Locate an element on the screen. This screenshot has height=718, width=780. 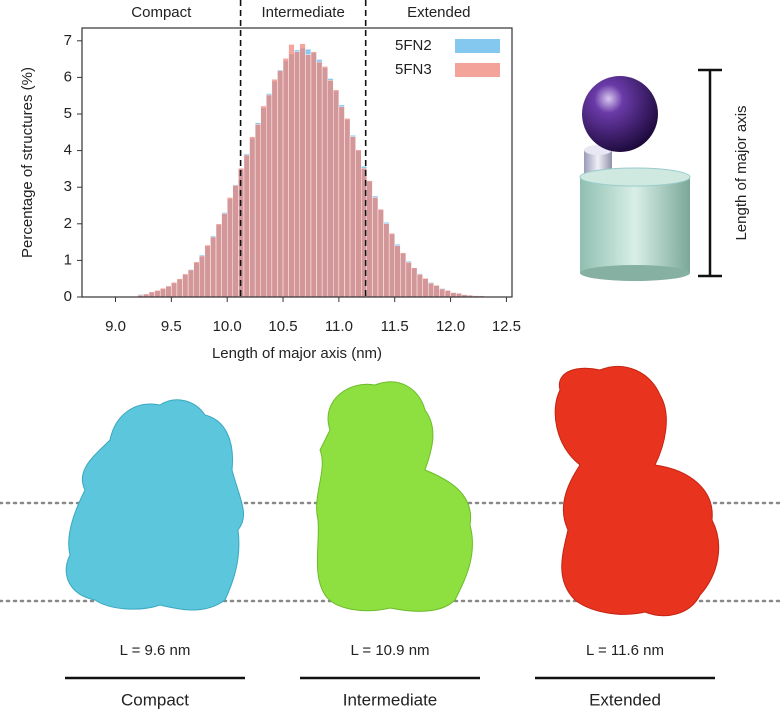
x-tick-label: 11.5 is located at coordinates (395, 326).